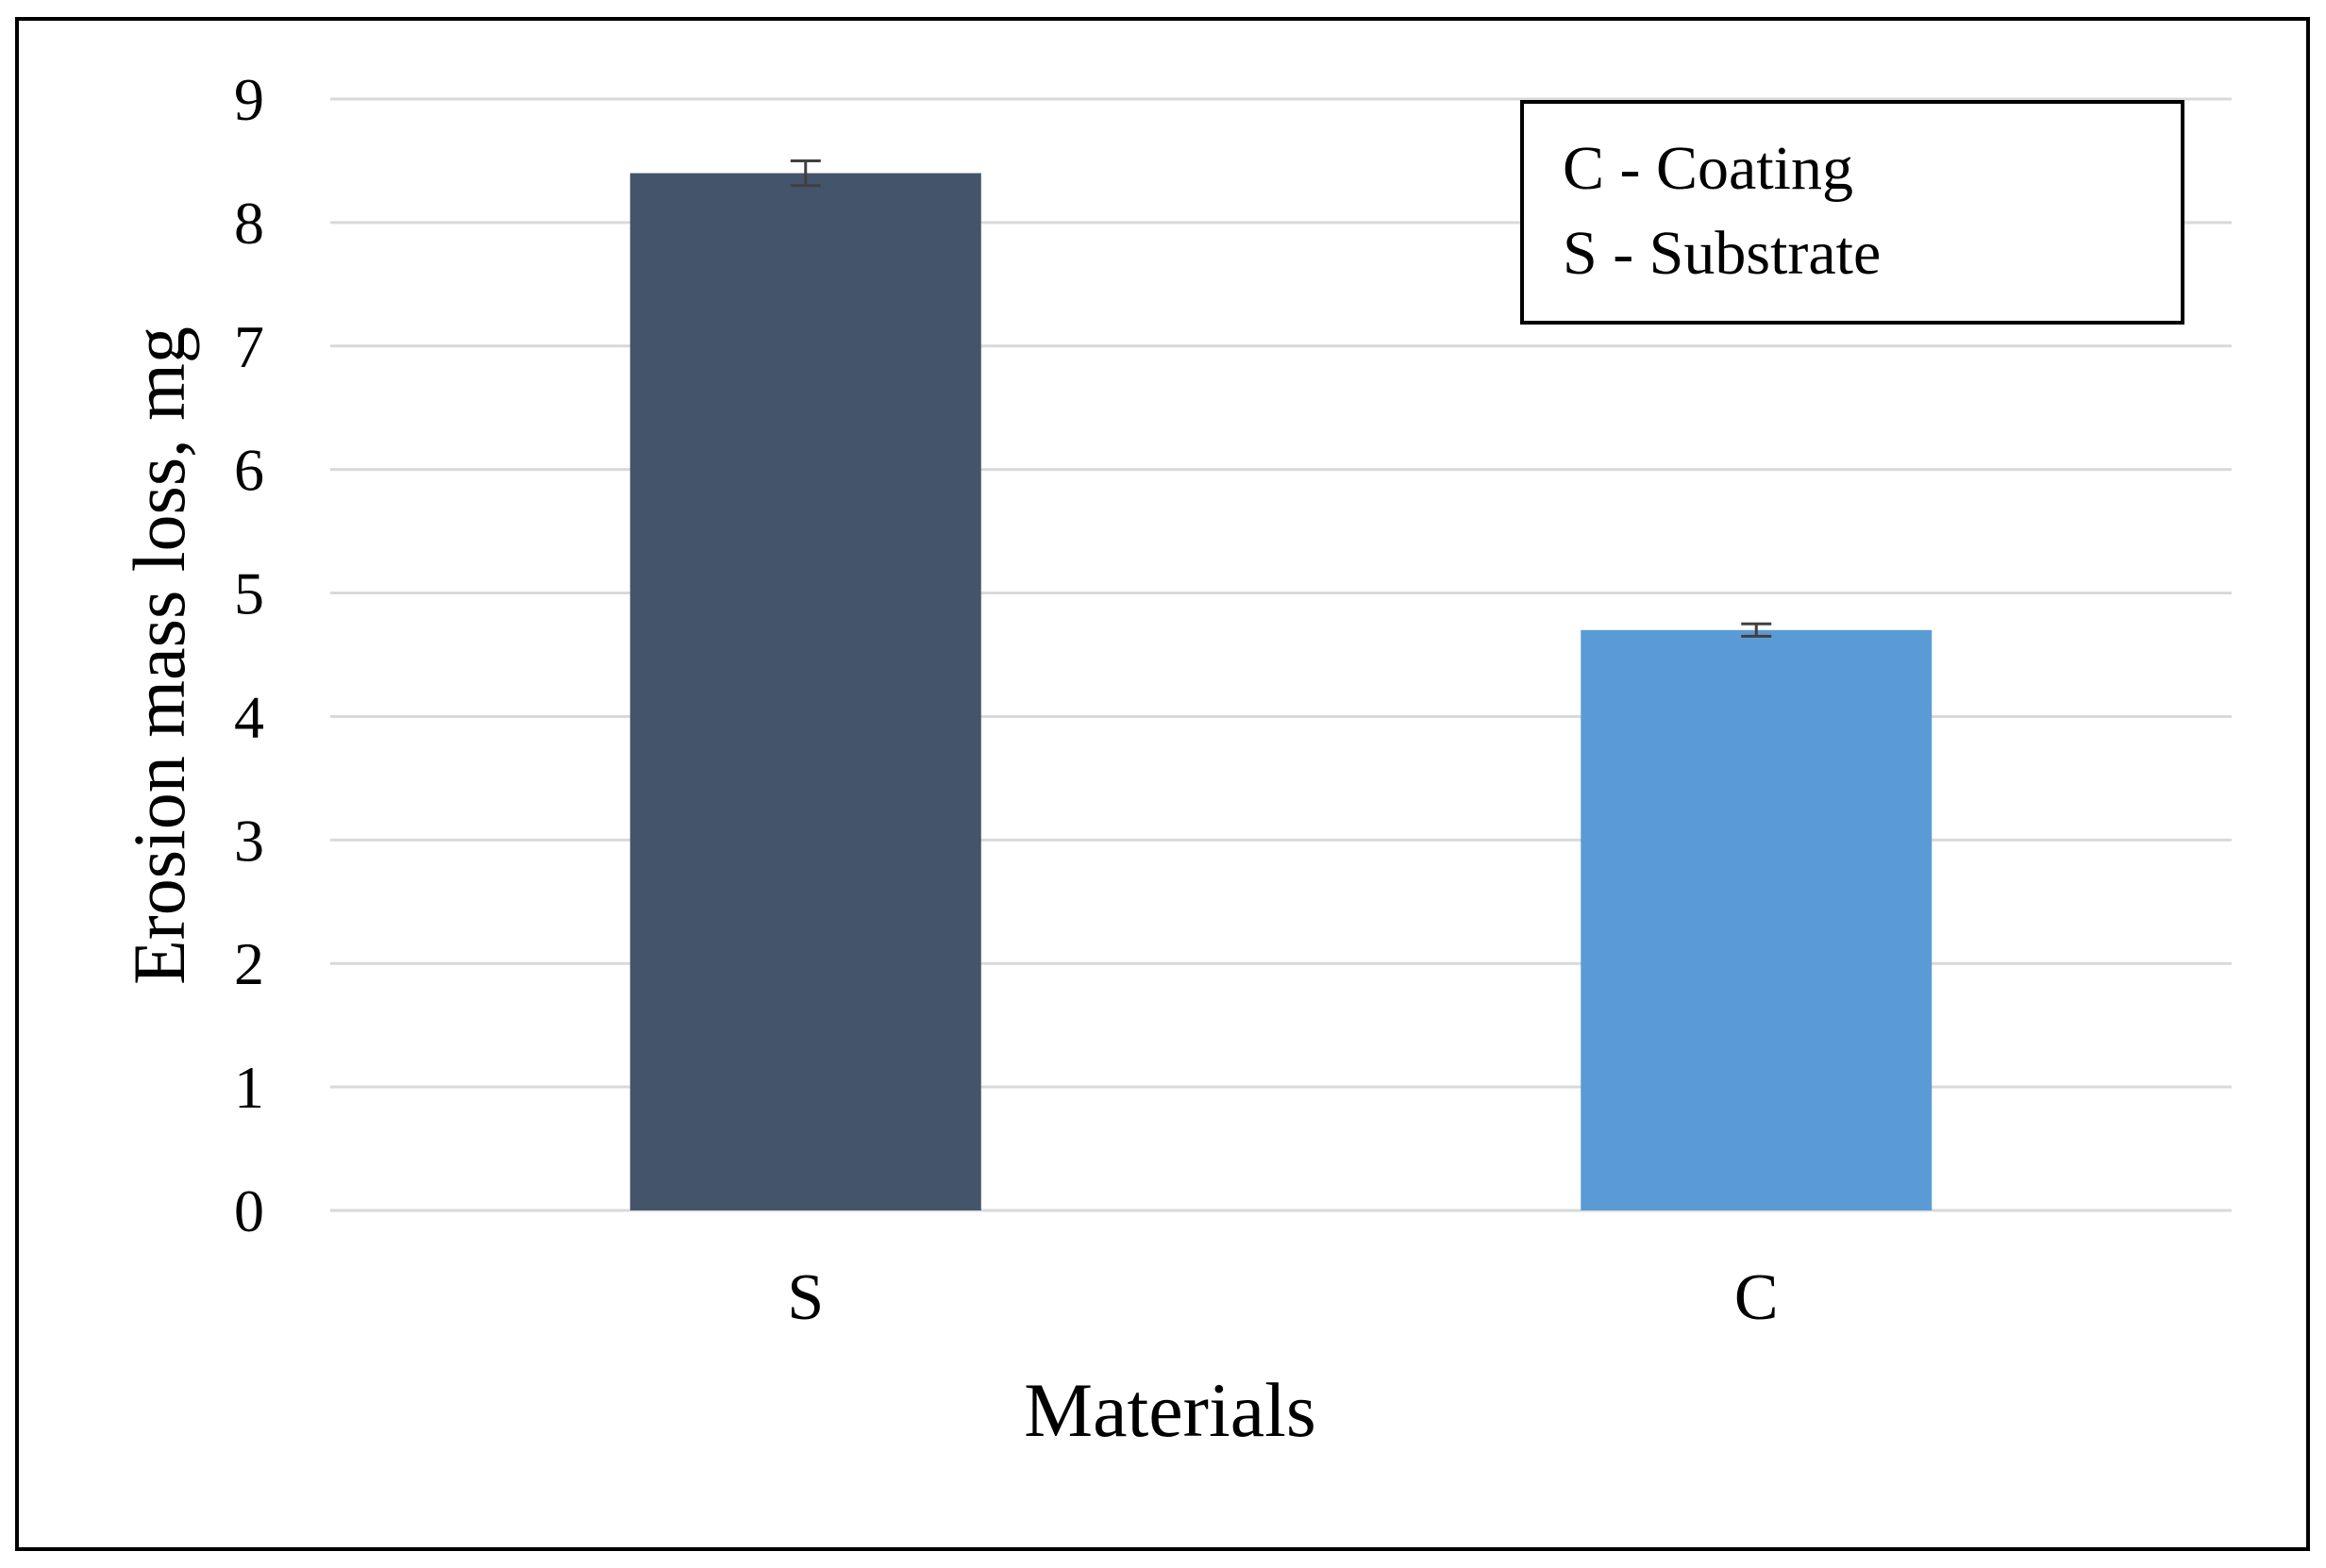  What do you see at coordinates (1708, 168) in the screenshot?
I see `legend-line-coating: C - Coating` at bounding box center [1708, 168].